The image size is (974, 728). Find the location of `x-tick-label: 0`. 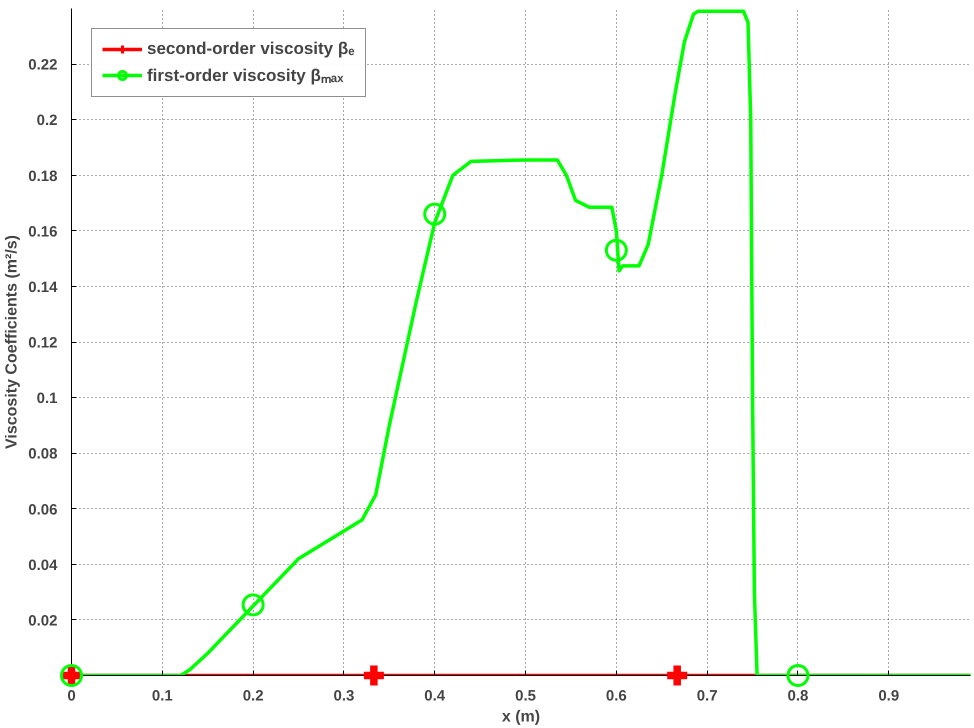

x-tick-label: 0 is located at coordinates (71, 696).